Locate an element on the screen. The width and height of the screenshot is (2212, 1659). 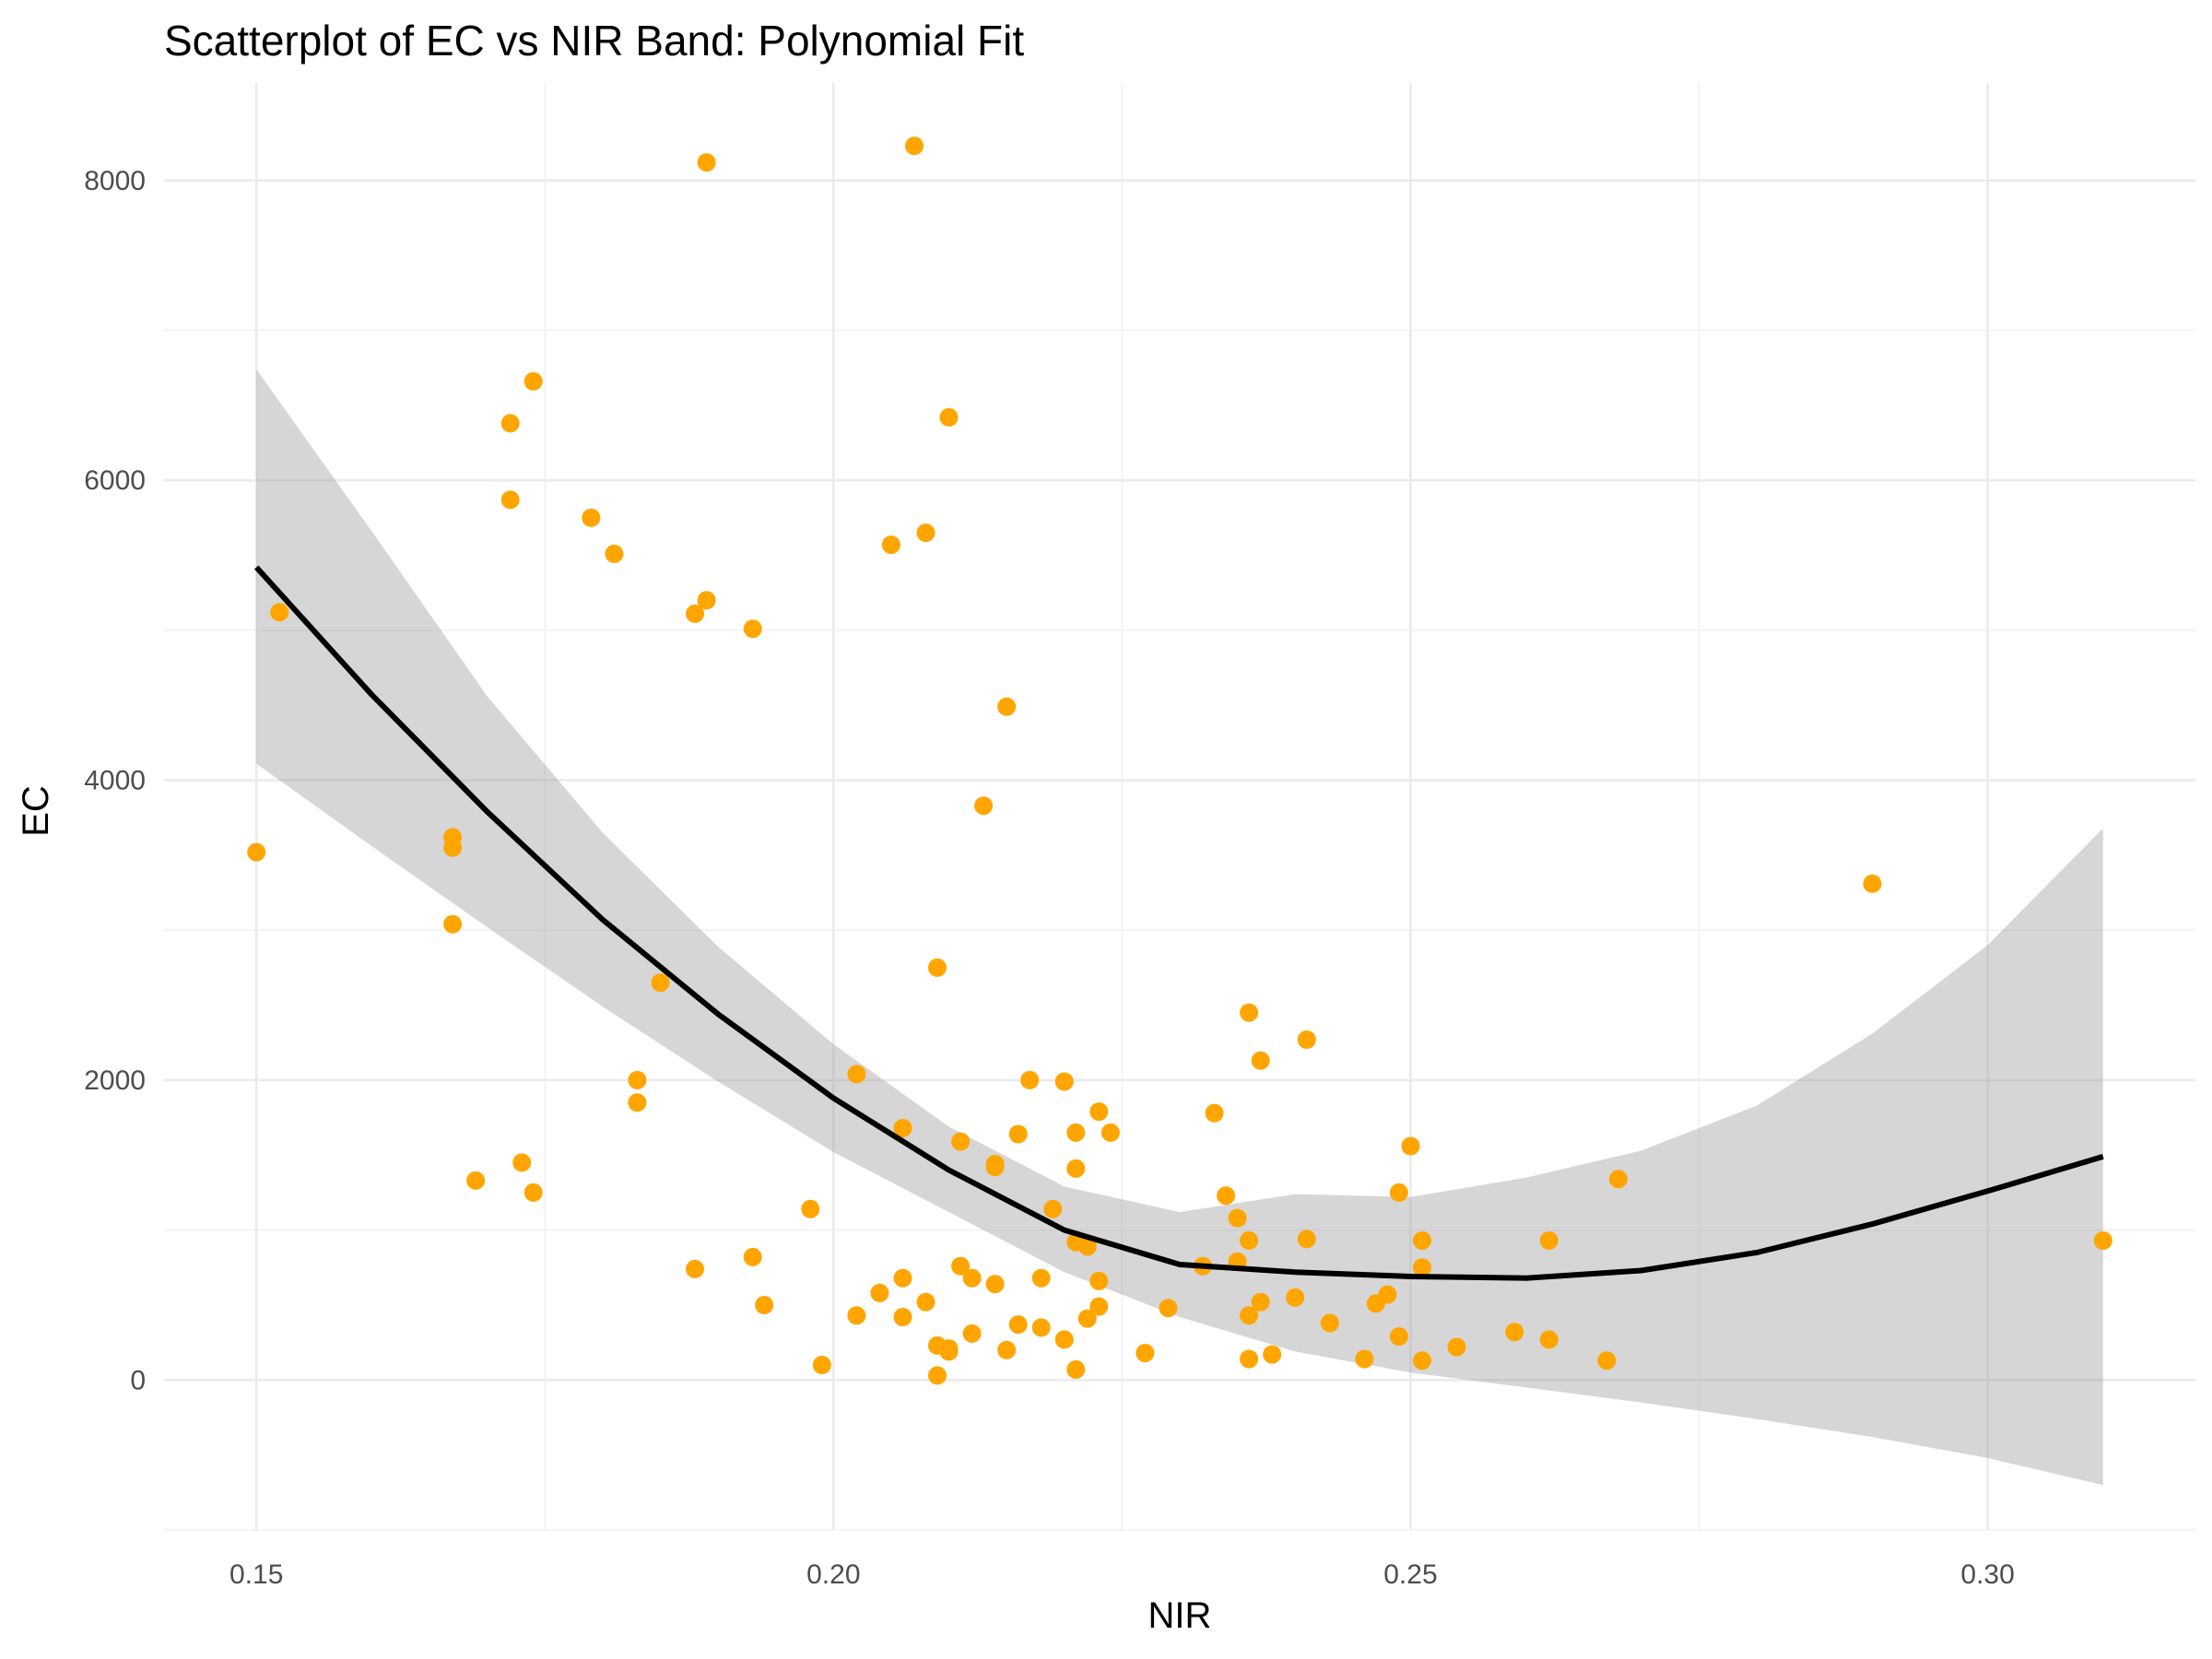
y-tick-label: 4000 is located at coordinates (115, 781).